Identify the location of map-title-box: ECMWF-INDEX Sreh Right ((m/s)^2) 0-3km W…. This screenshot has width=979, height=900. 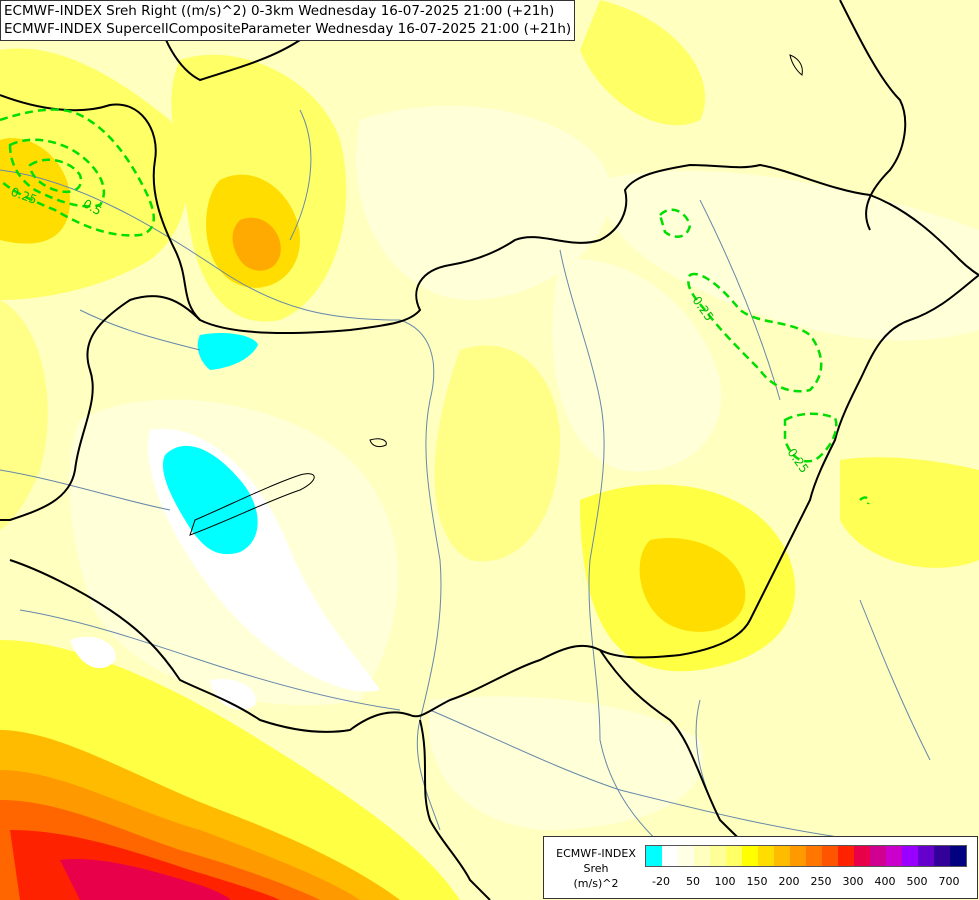
(288, 20).